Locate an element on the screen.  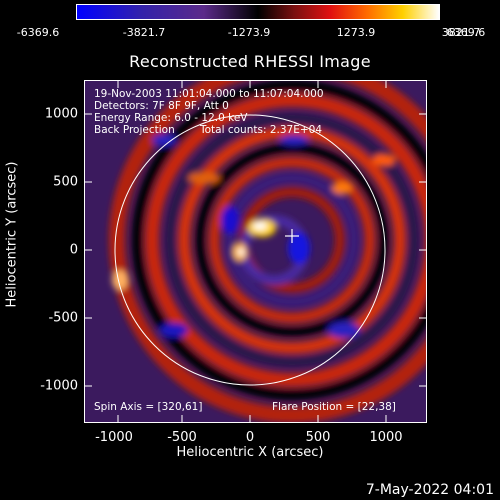
colorbar-tick: -3821.7 is located at coordinates (144, 32).